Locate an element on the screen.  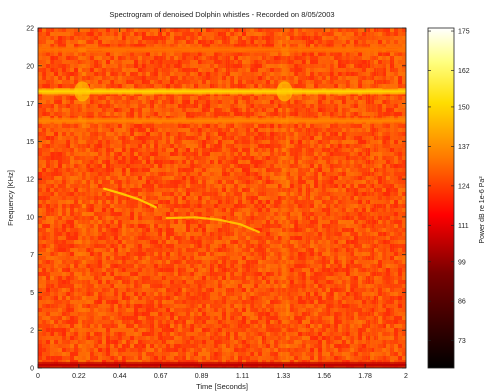
x-tick-label: 0.89 is located at coordinates (202, 376).